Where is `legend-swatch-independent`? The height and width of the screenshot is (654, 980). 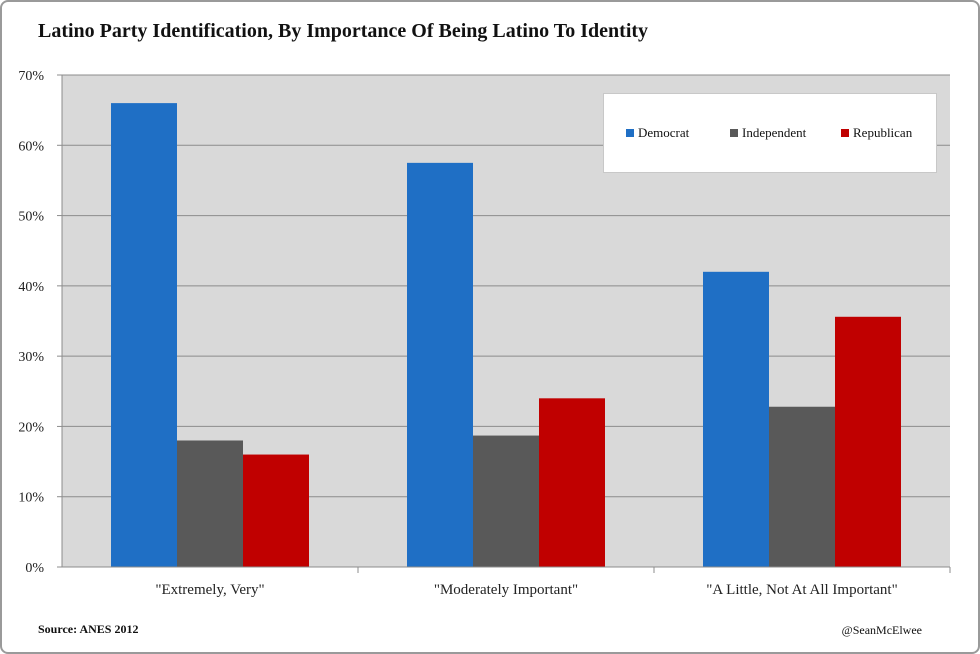 legend-swatch-independent is located at coordinates (734, 133).